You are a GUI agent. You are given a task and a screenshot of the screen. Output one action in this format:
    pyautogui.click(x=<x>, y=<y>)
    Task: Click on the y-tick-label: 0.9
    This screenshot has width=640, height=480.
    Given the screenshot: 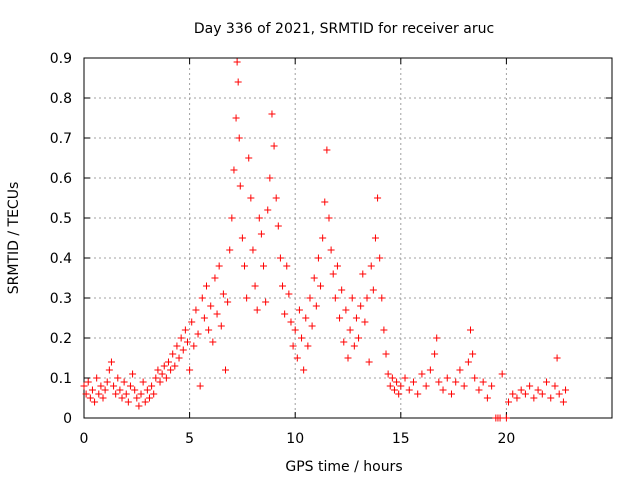 What is the action you would take?
    pyautogui.click(x=61, y=59)
    